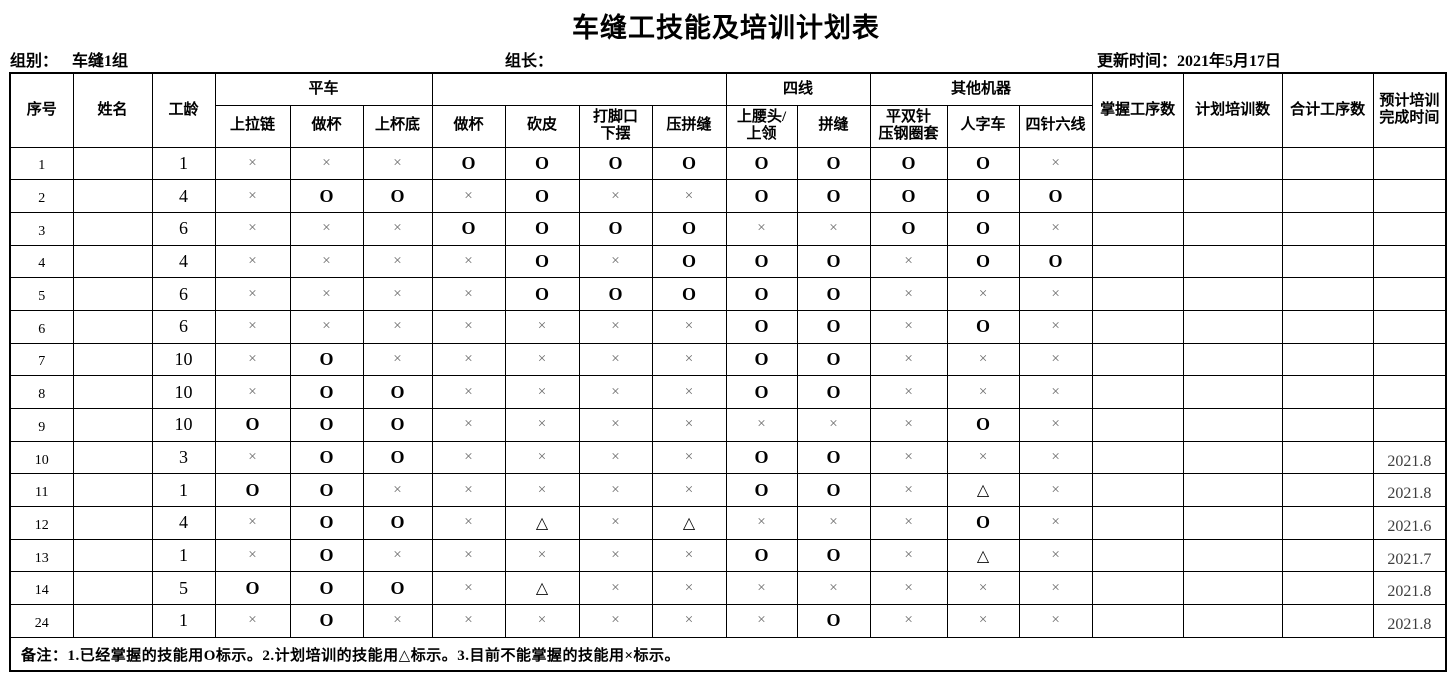 Image resolution: width=1452 pixels, height=691 pixels. What do you see at coordinates (41, 621) in the screenshot?
I see `seq-cell: 24` at bounding box center [41, 621].